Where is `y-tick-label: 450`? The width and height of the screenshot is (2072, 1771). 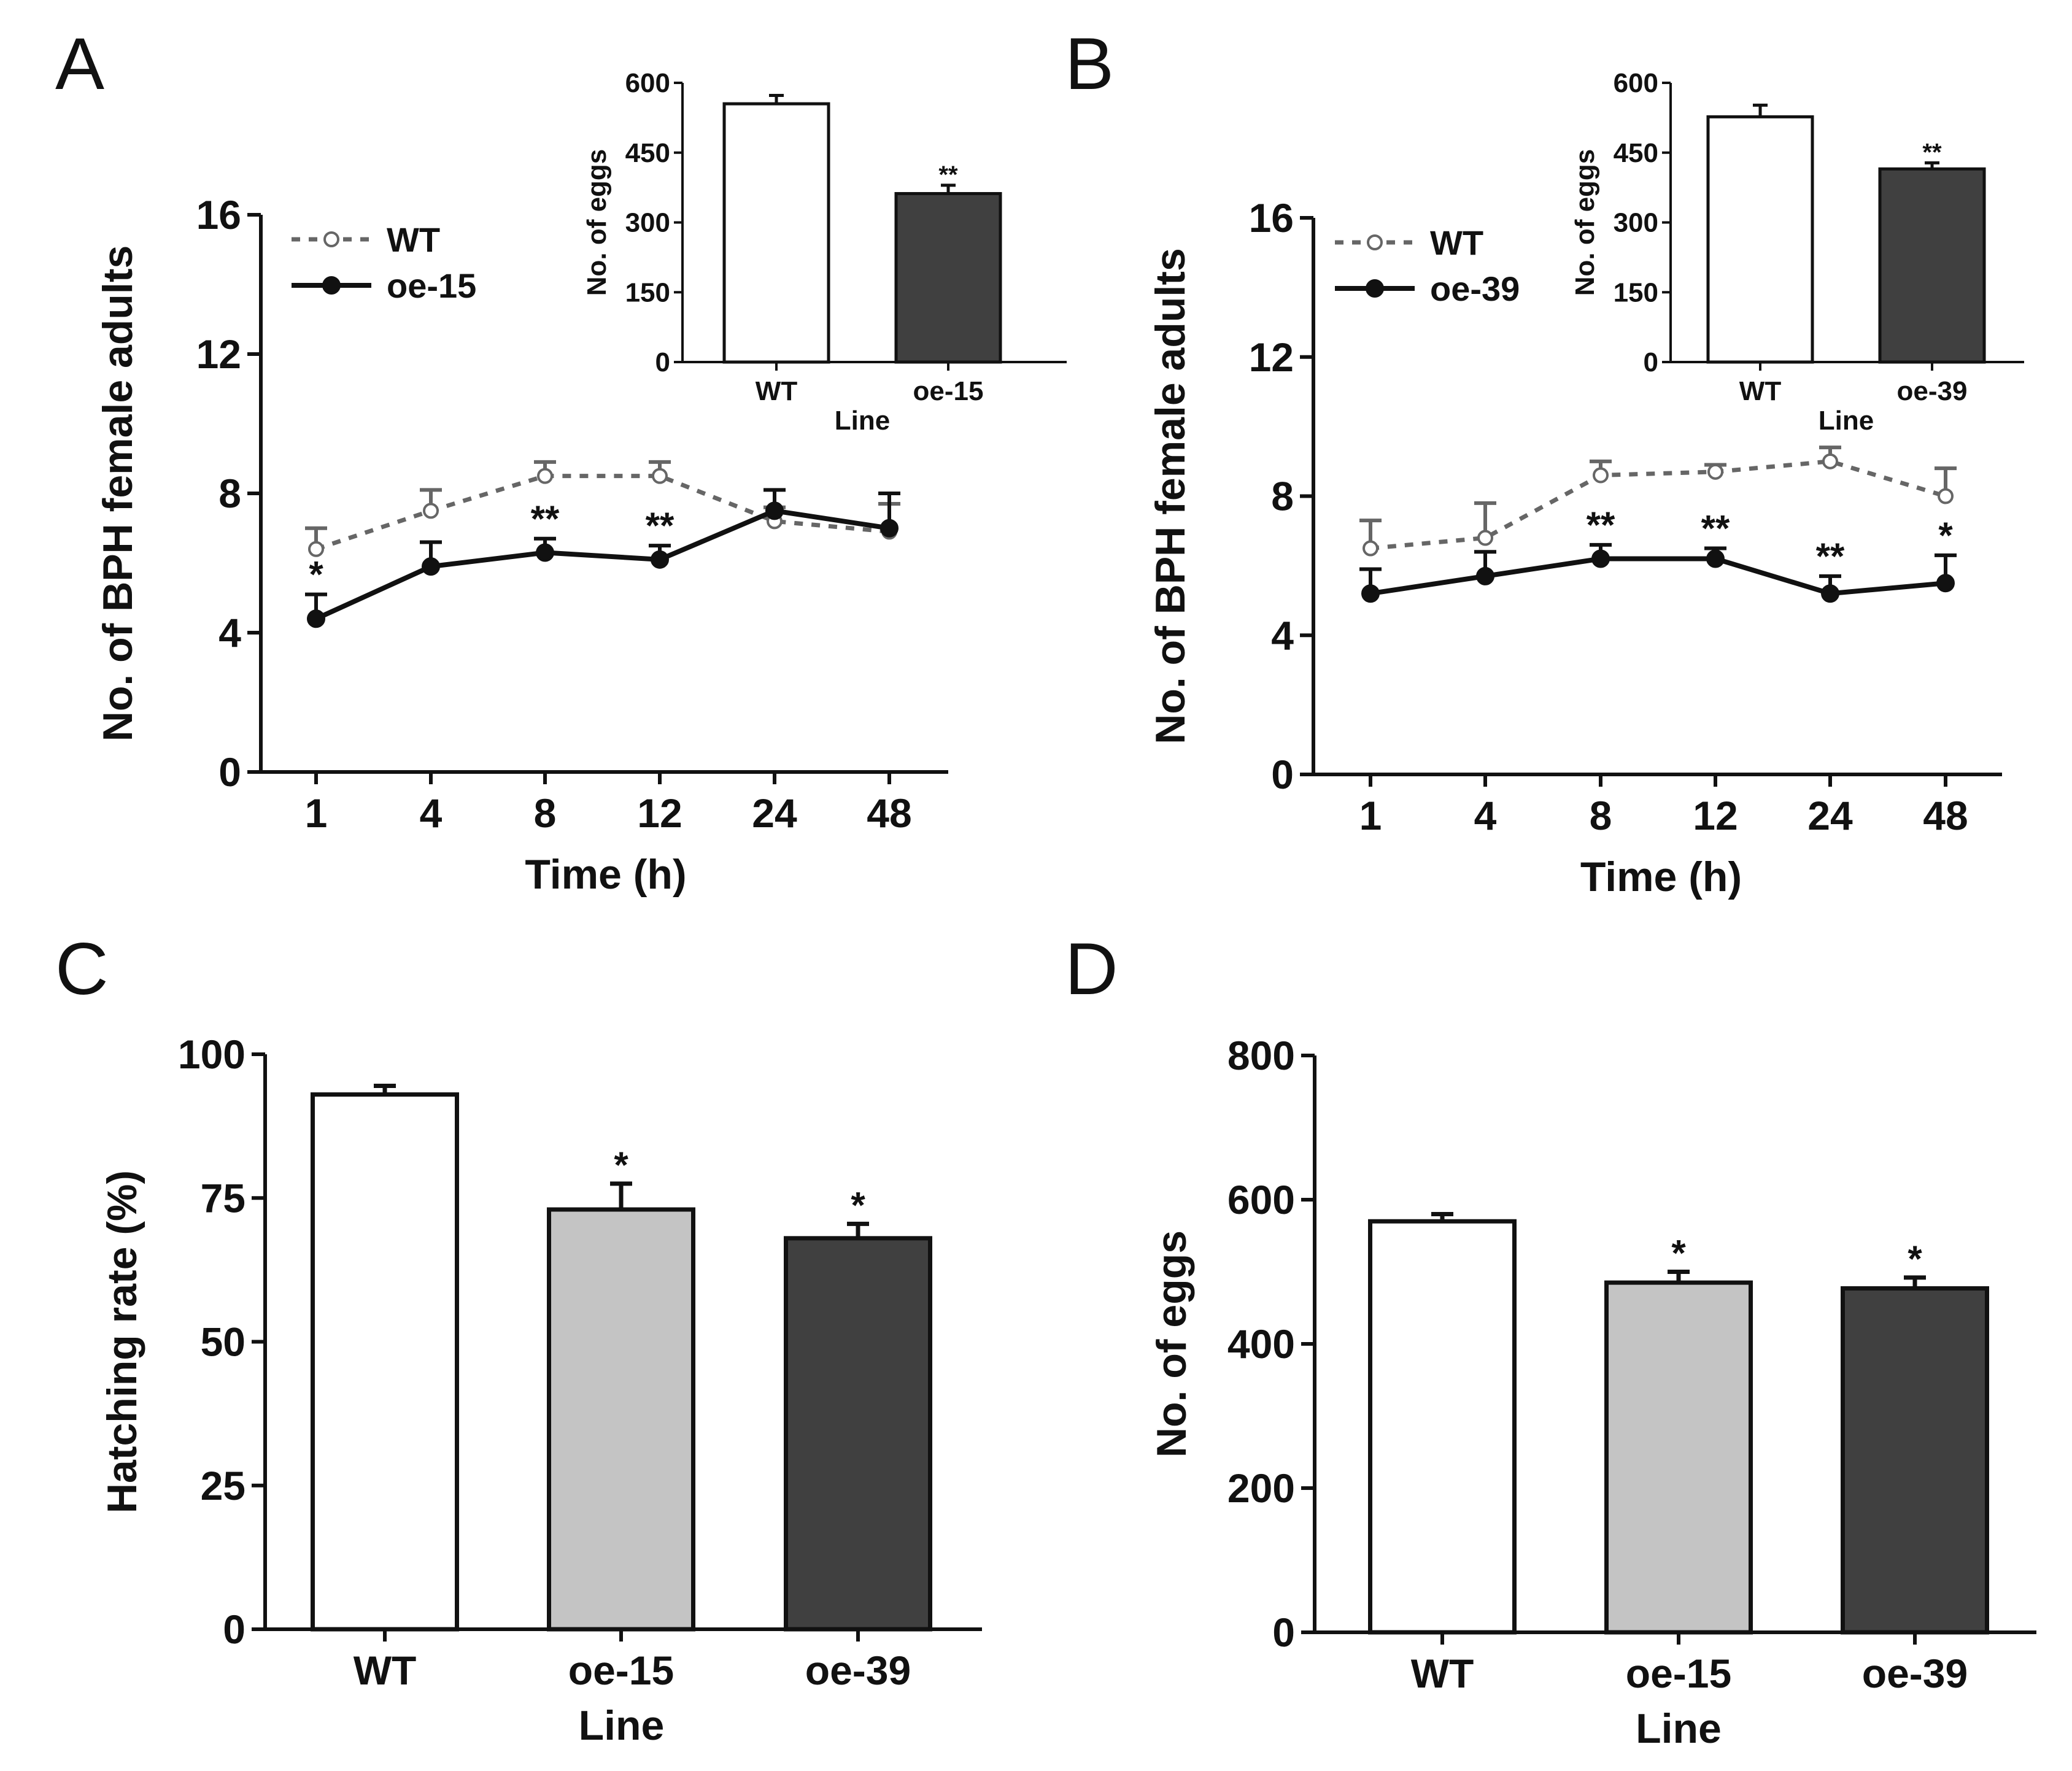
y-tick-label: 450 is located at coordinates (1636, 153).